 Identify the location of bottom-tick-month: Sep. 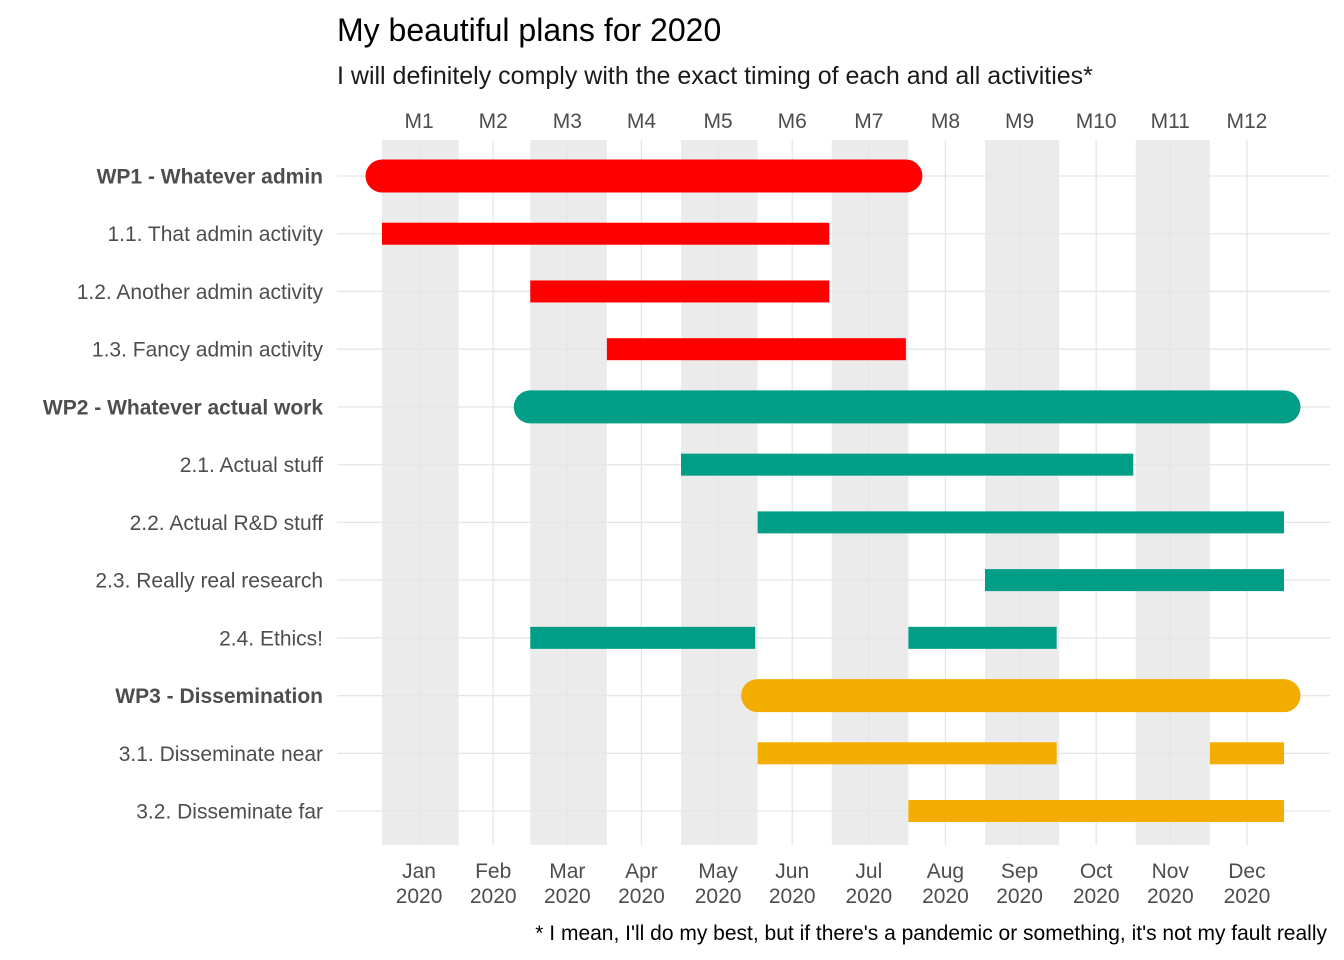
(1019, 871).